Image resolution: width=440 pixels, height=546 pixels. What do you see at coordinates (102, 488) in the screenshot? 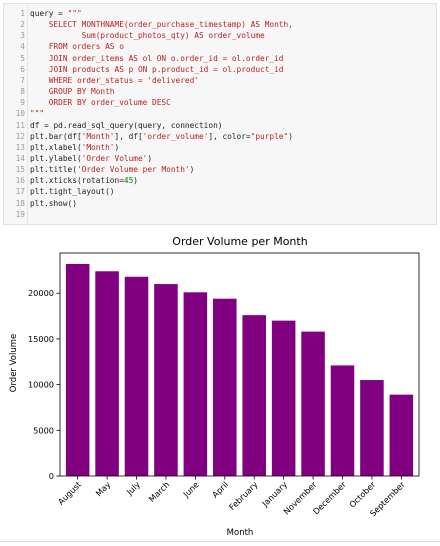
I see `x-tick-label: May` at bounding box center [102, 488].